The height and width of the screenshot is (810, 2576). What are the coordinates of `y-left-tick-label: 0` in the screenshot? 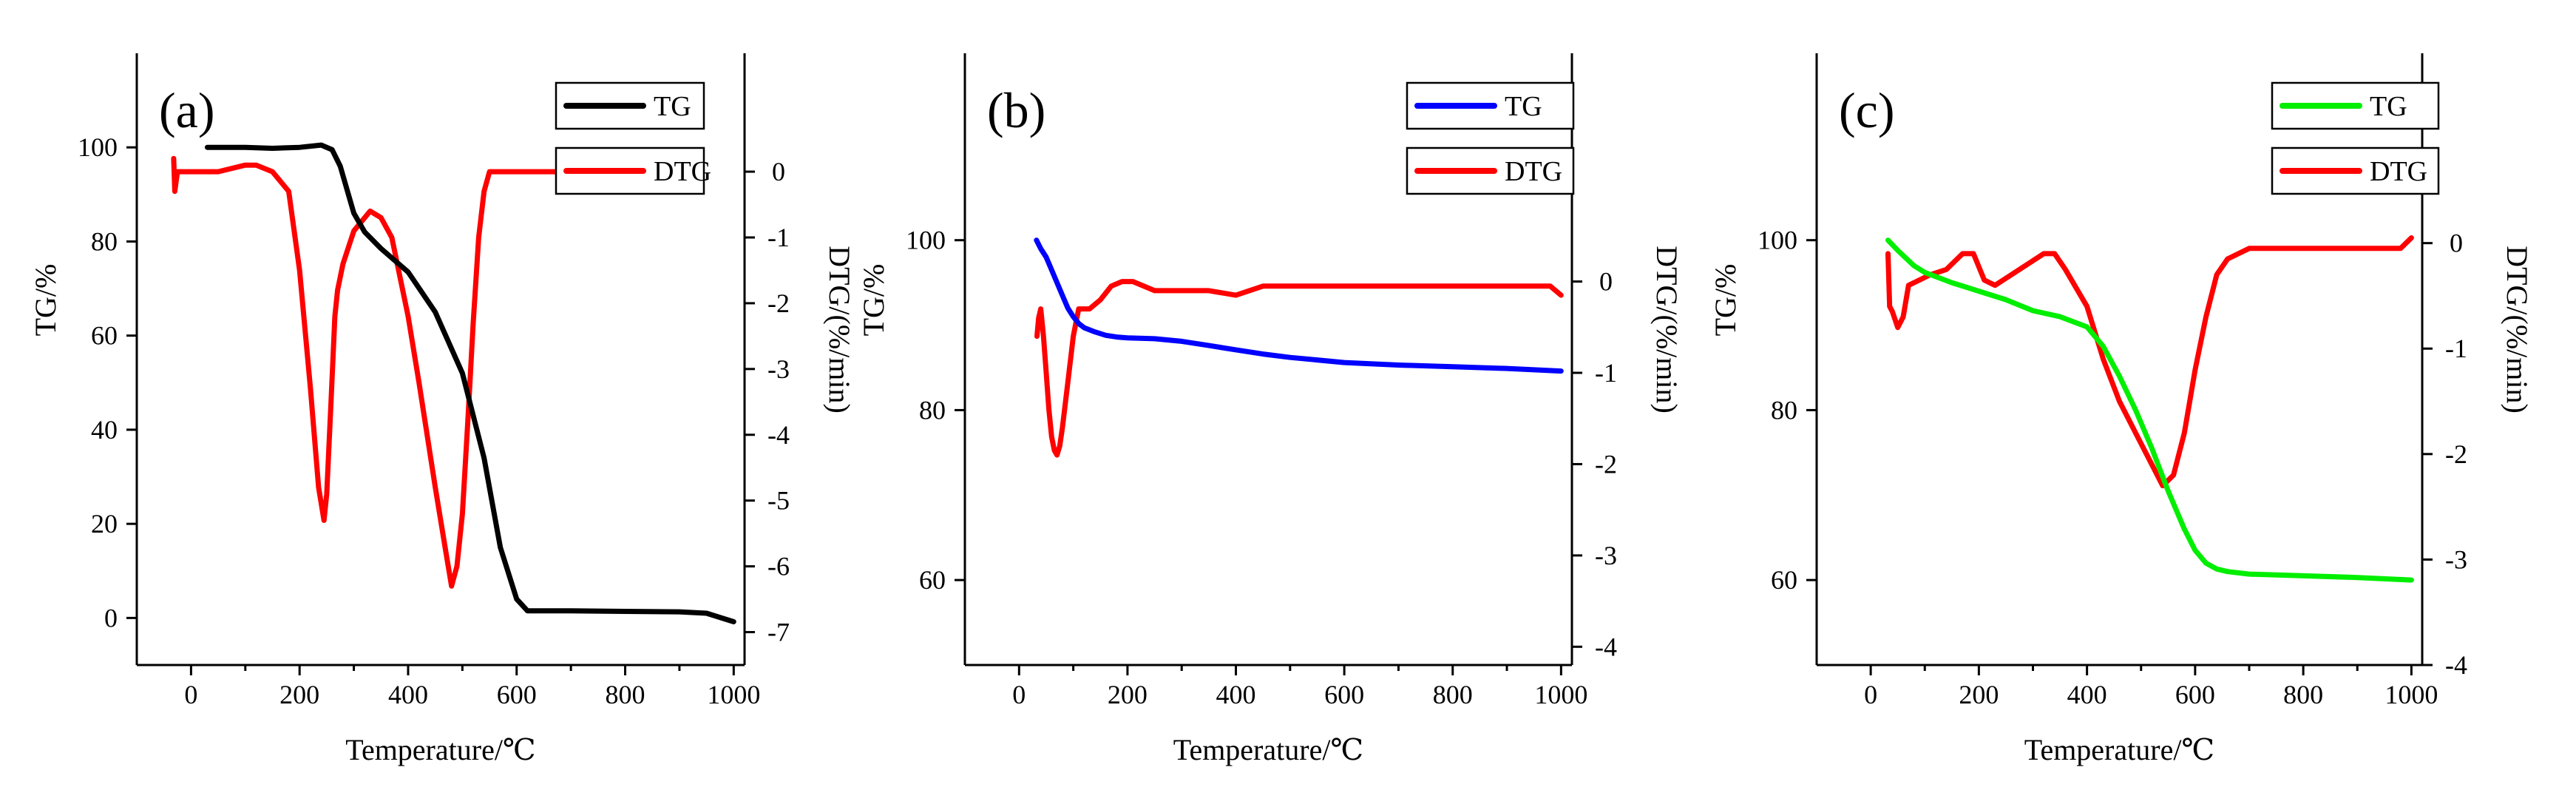 It's located at (111, 617).